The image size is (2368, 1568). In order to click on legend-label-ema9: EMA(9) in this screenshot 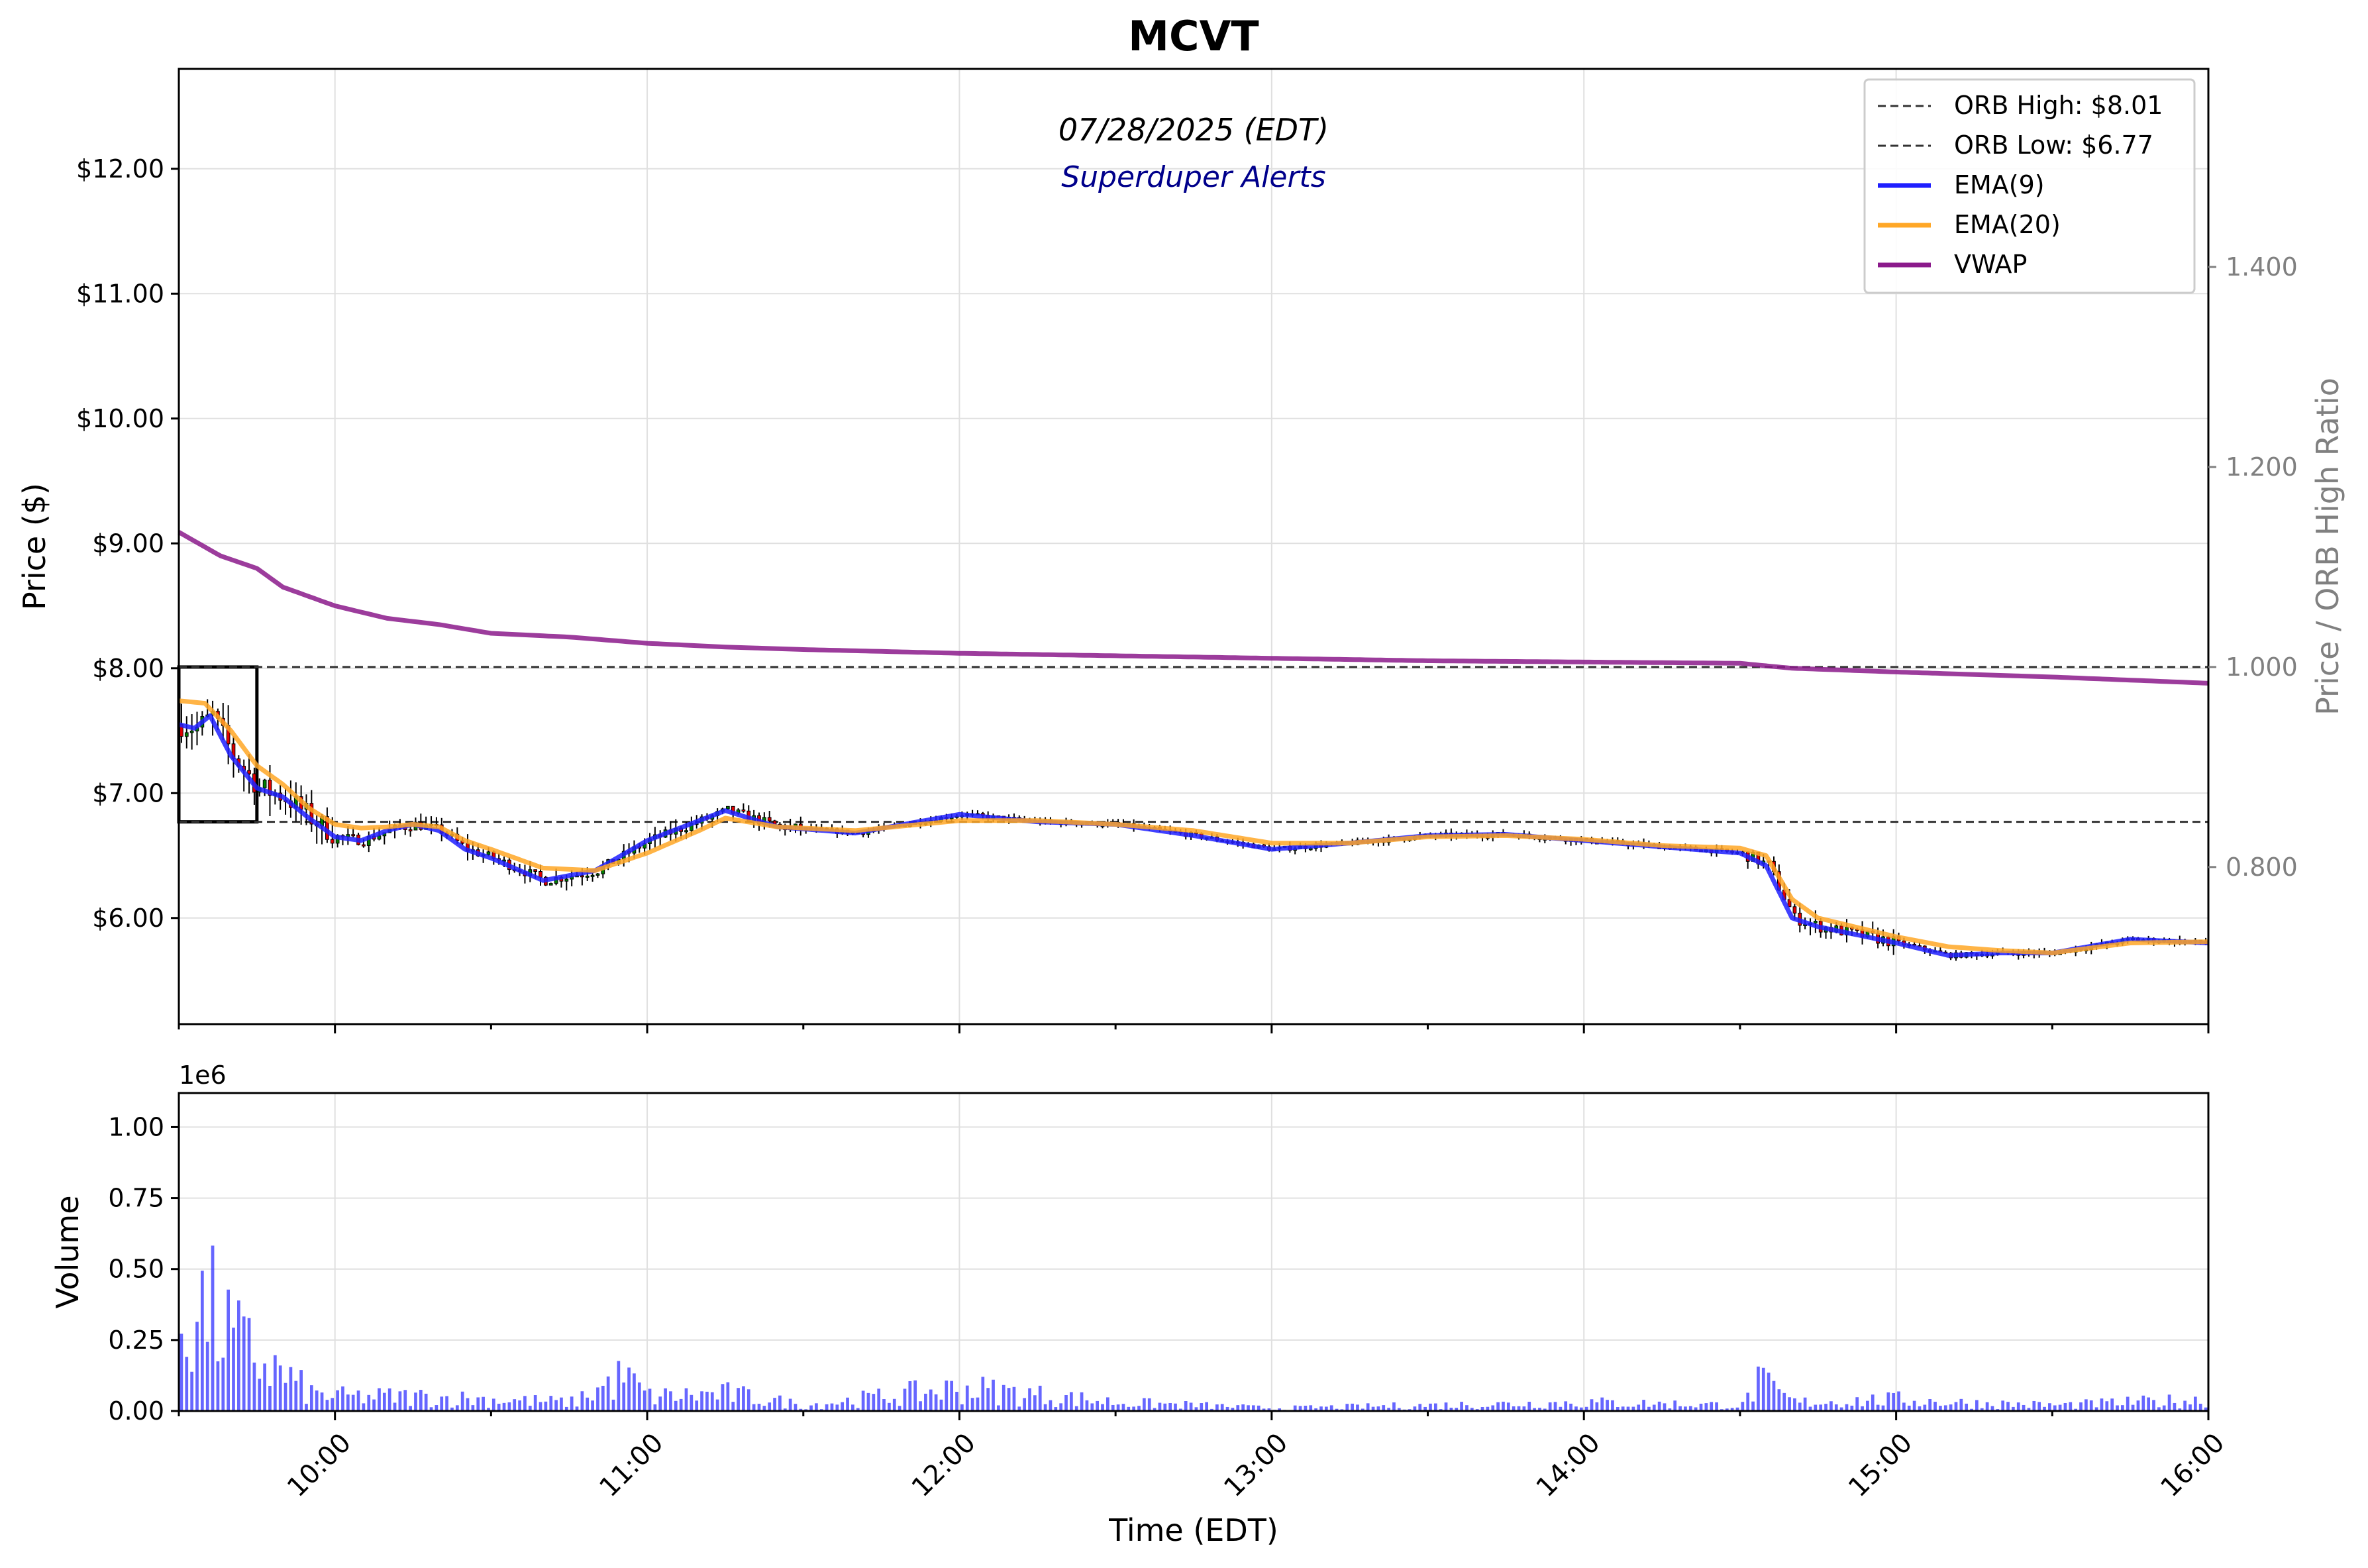, I will do `click(2000, 184)`.